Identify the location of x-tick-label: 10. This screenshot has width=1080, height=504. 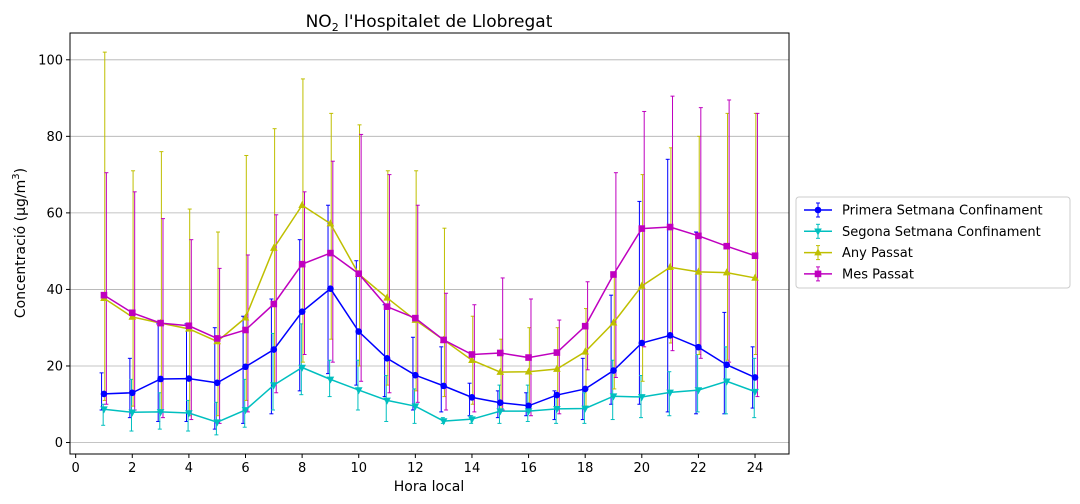
(358, 468).